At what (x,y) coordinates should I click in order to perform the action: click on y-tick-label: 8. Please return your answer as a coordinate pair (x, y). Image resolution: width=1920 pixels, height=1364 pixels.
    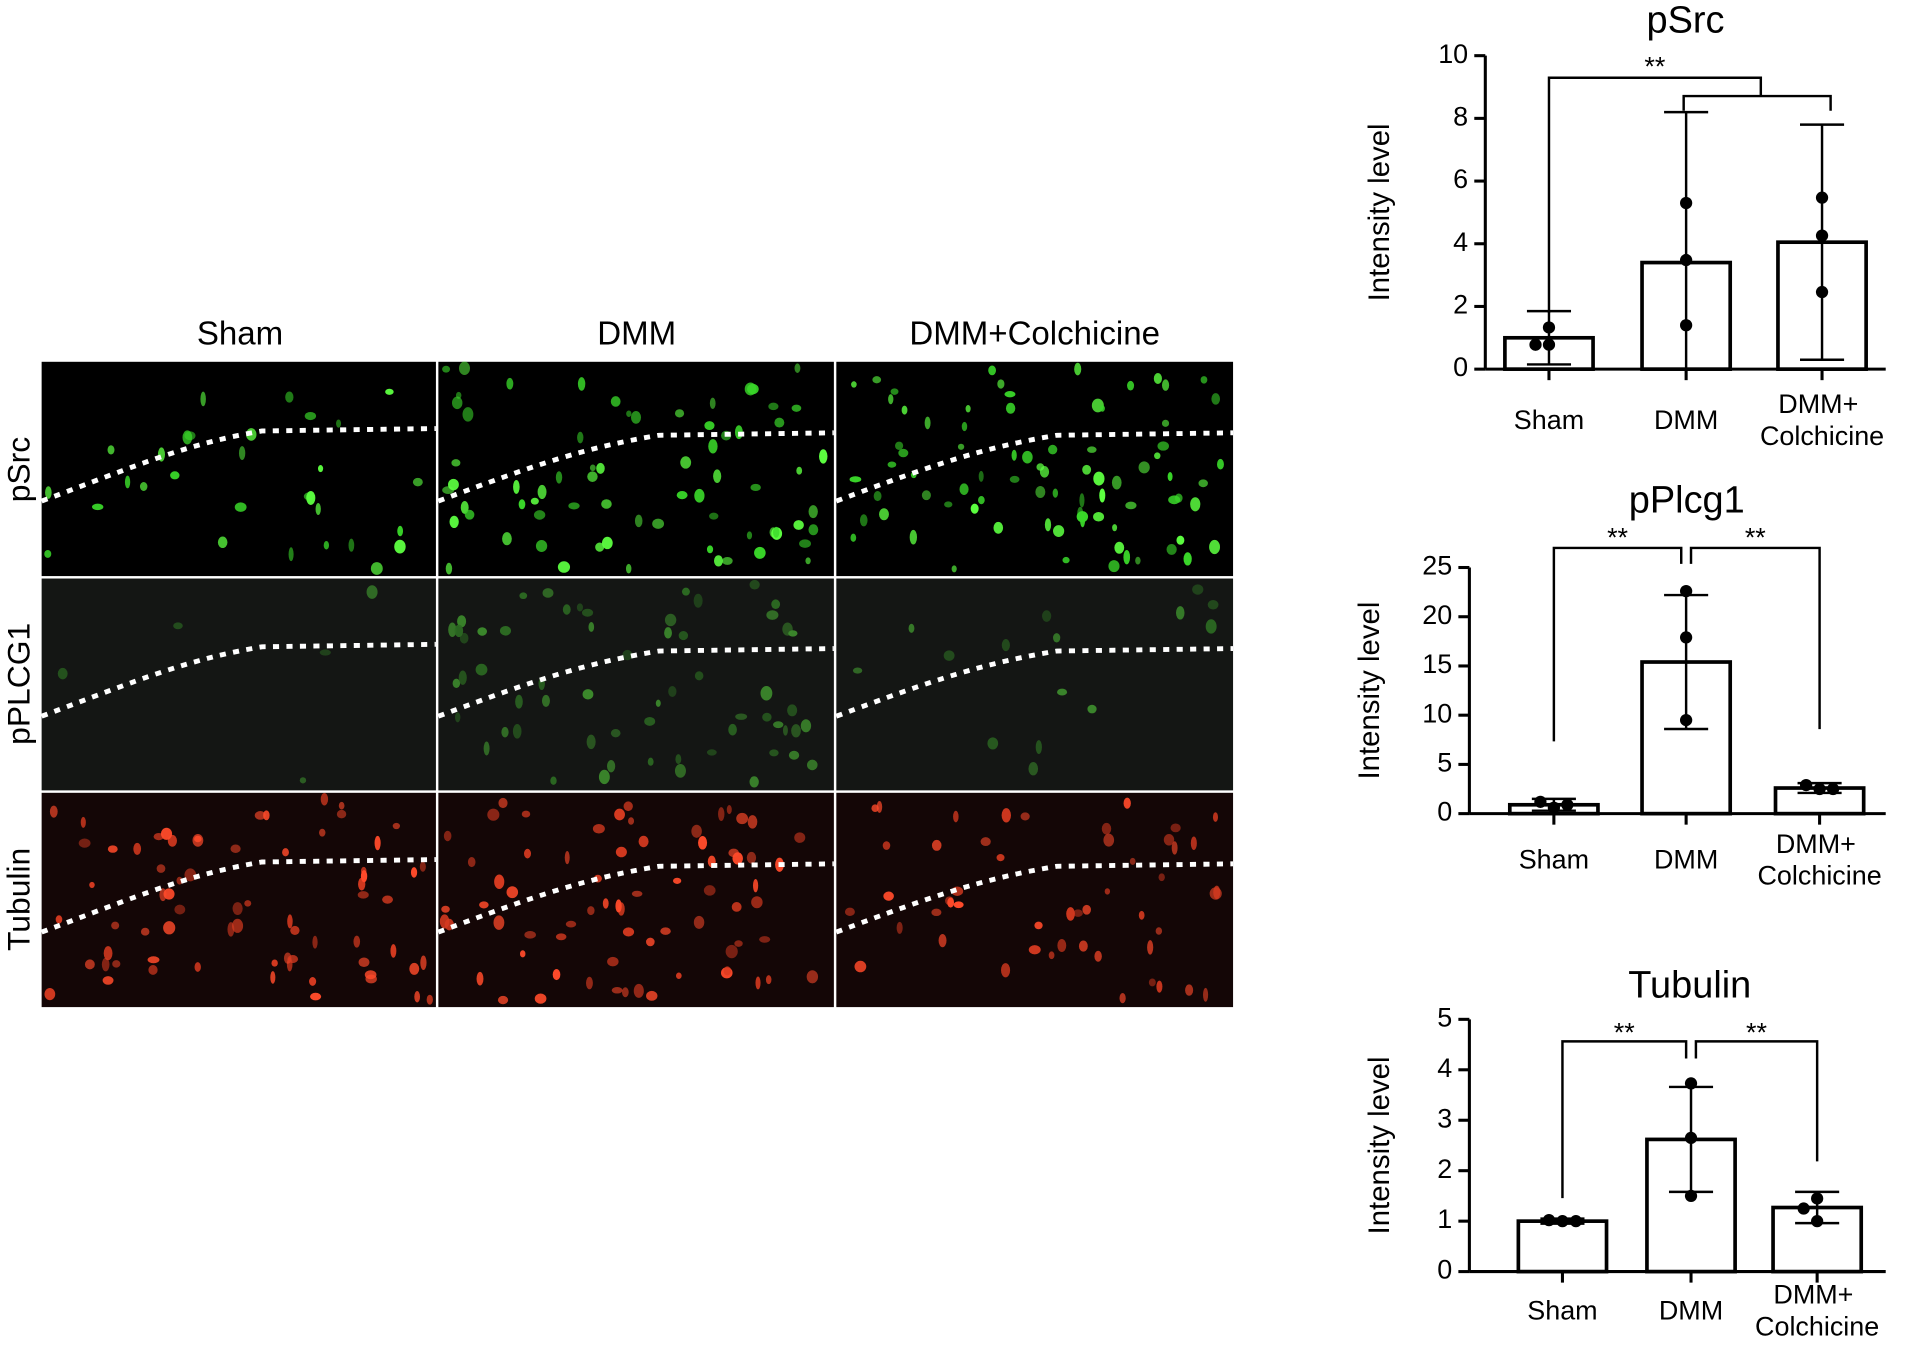
    Looking at the image, I should click on (1460, 116).